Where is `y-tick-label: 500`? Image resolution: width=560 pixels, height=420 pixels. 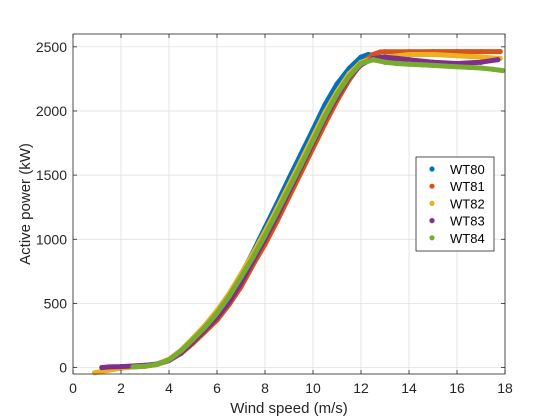
y-tick-label: 500 is located at coordinates (56, 303).